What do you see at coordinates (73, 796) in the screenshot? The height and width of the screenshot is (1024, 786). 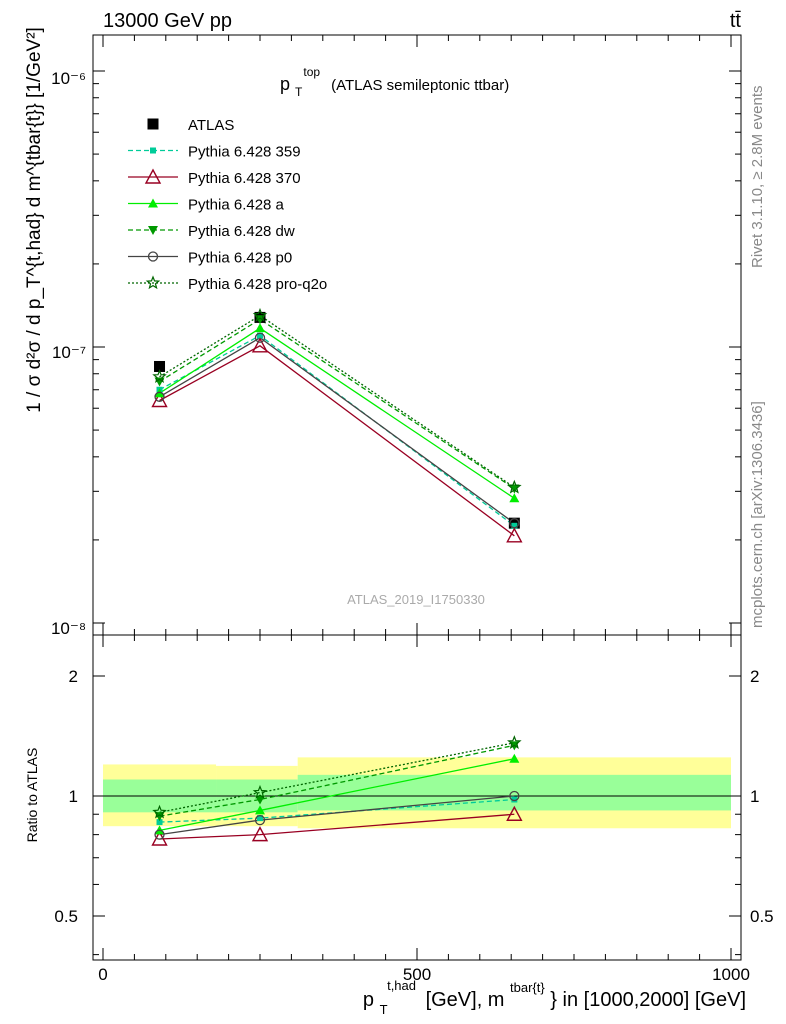 I see `ratio-ytick-label-1: 1` at bounding box center [73, 796].